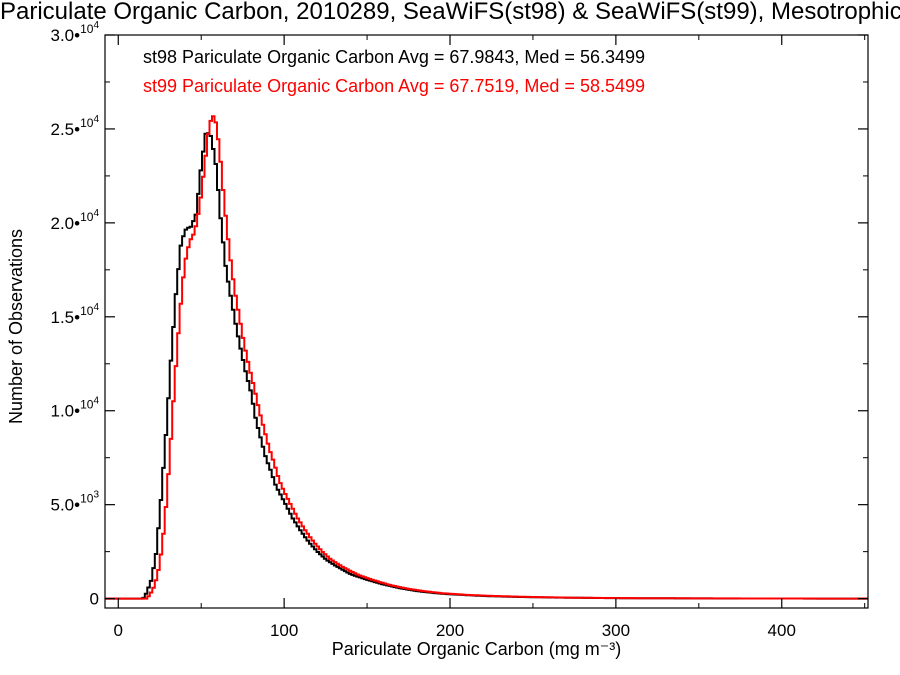  What do you see at coordinates (16, 326) in the screenshot?
I see `y-axis-label: Number of Observations` at bounding box center [16, 326].